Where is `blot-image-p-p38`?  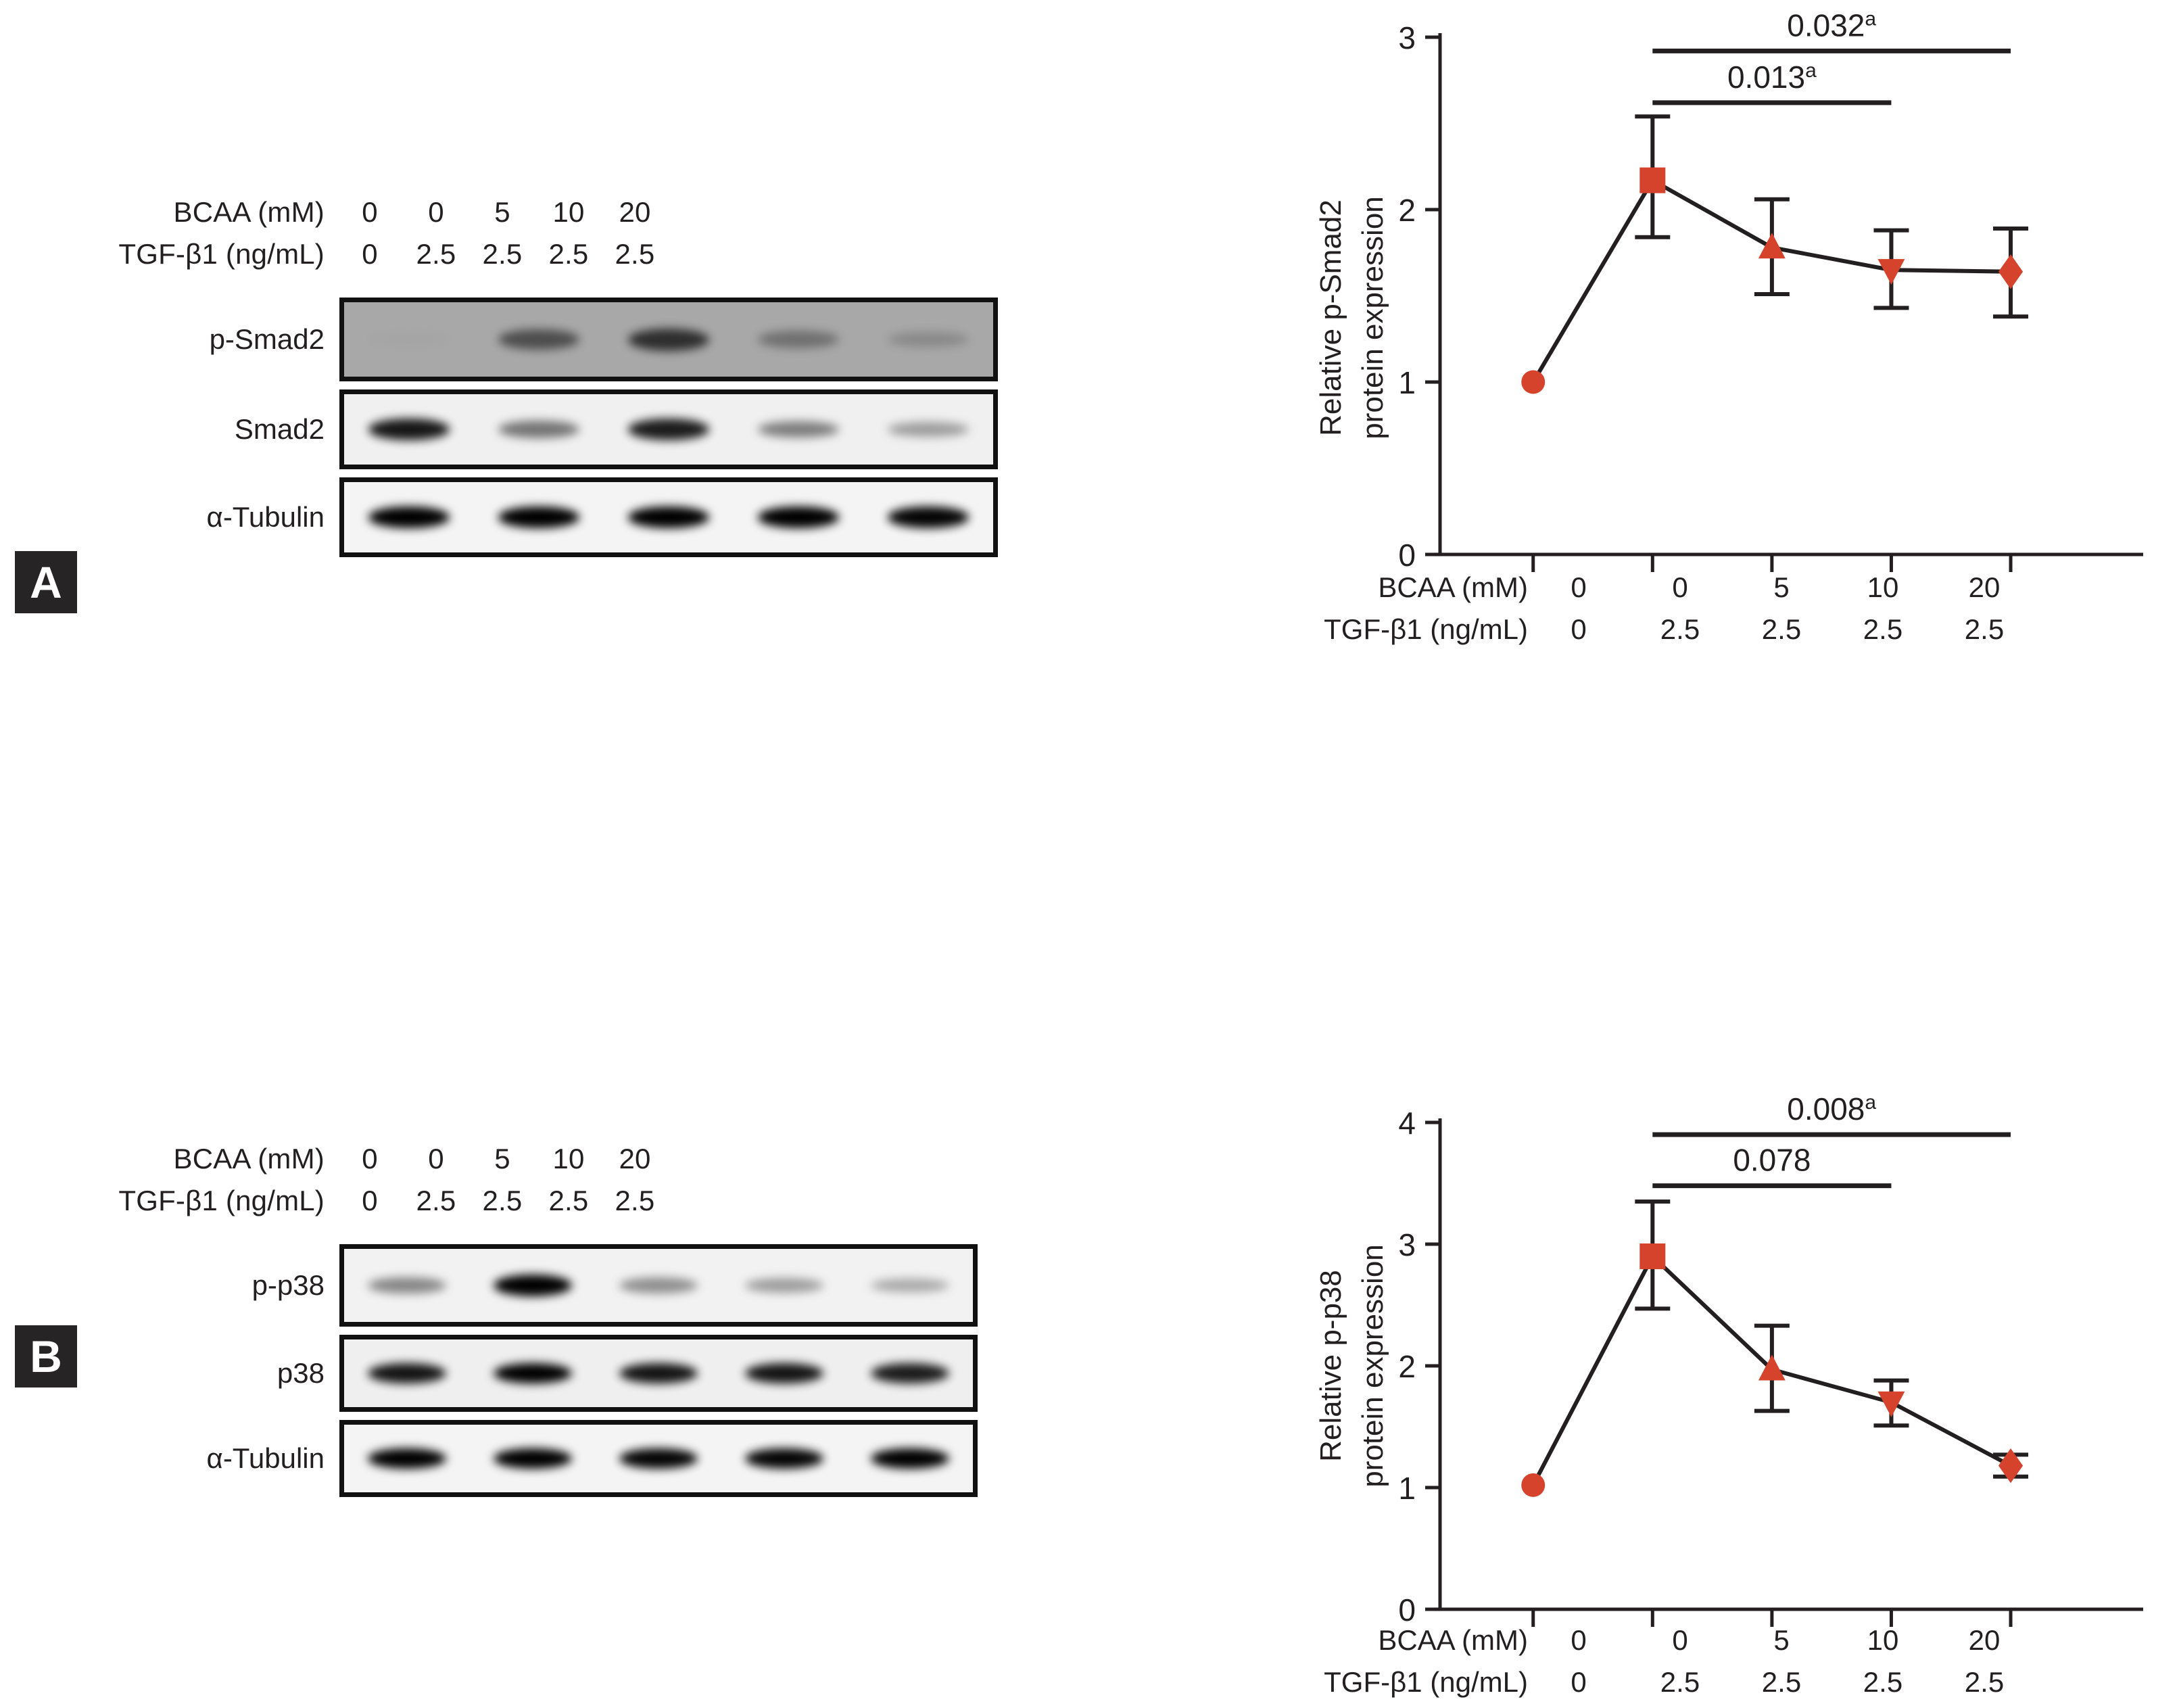 blot-image-p-p38 is located at coordinates (658, 1285).